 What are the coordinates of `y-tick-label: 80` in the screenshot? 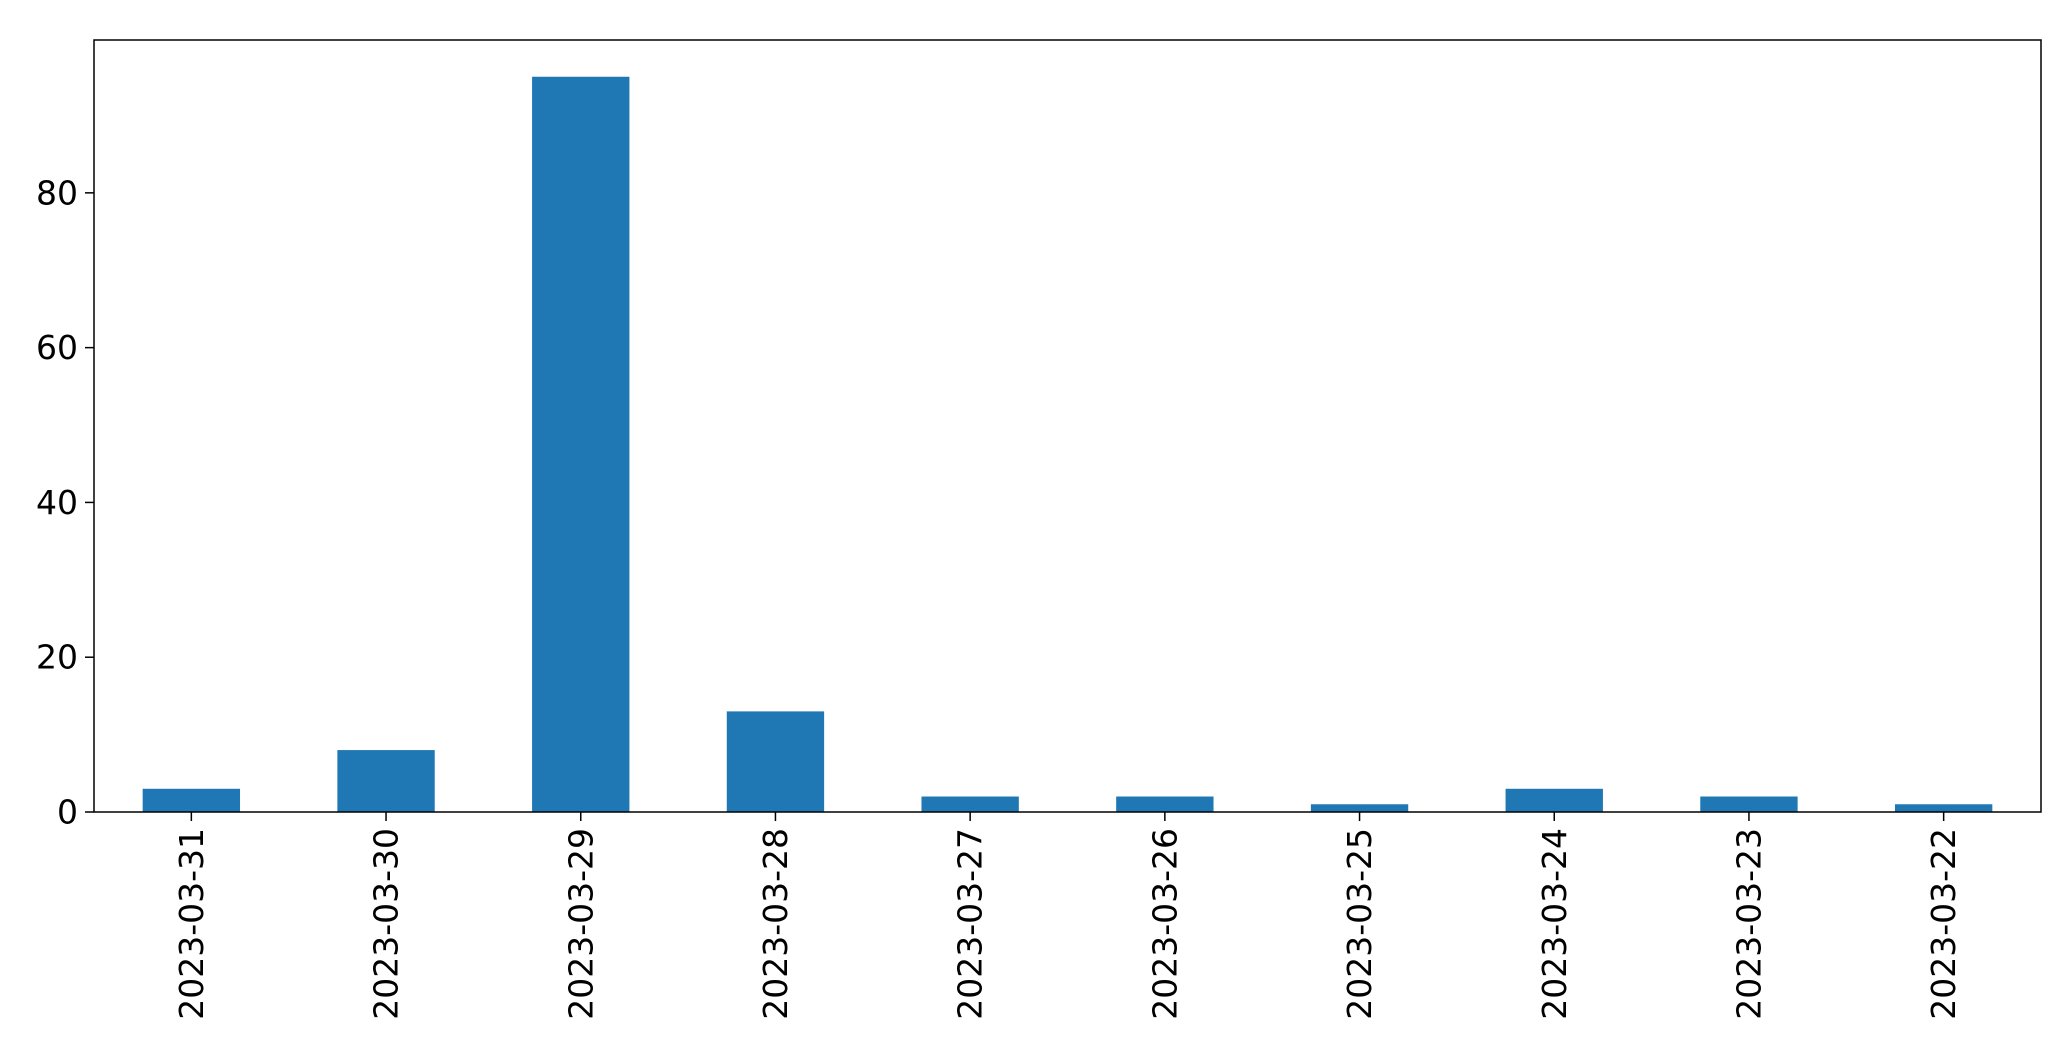 It's located at (57, 192).